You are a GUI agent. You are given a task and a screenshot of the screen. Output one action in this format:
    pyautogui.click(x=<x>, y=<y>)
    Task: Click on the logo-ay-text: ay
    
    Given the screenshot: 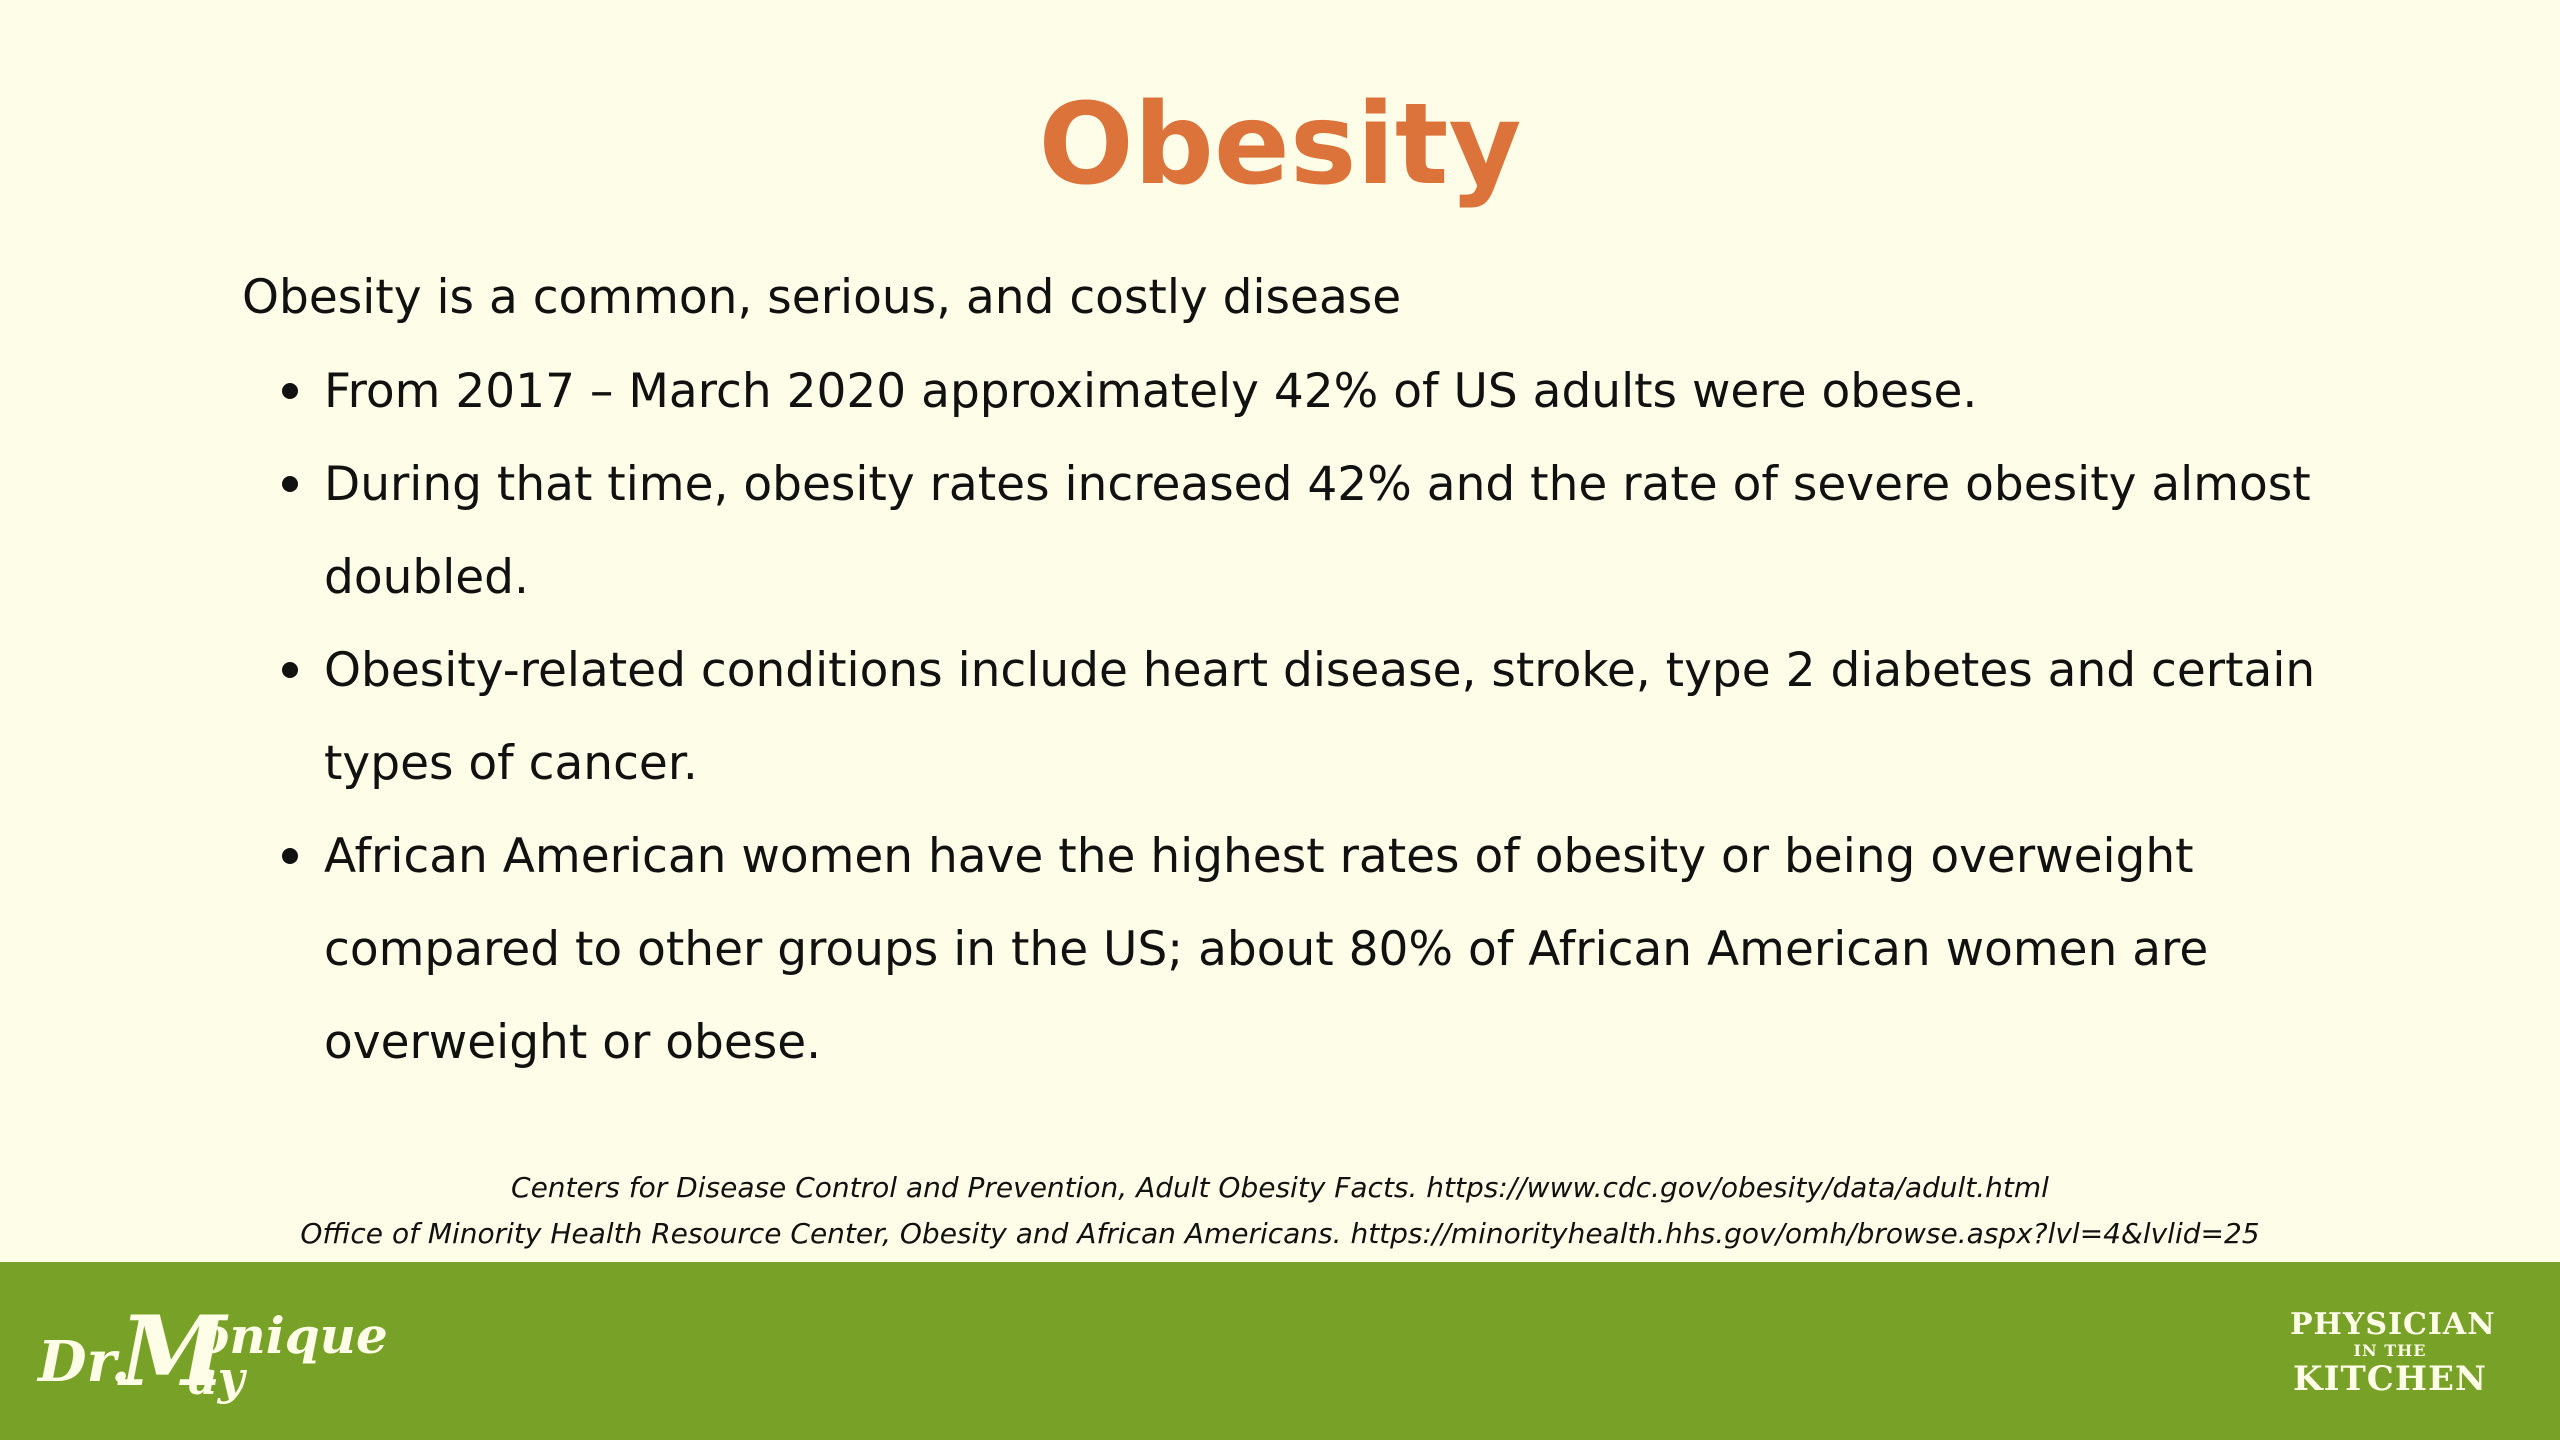 What is the action you would take?
    pyautogui.click(x=216, y=1378)
    